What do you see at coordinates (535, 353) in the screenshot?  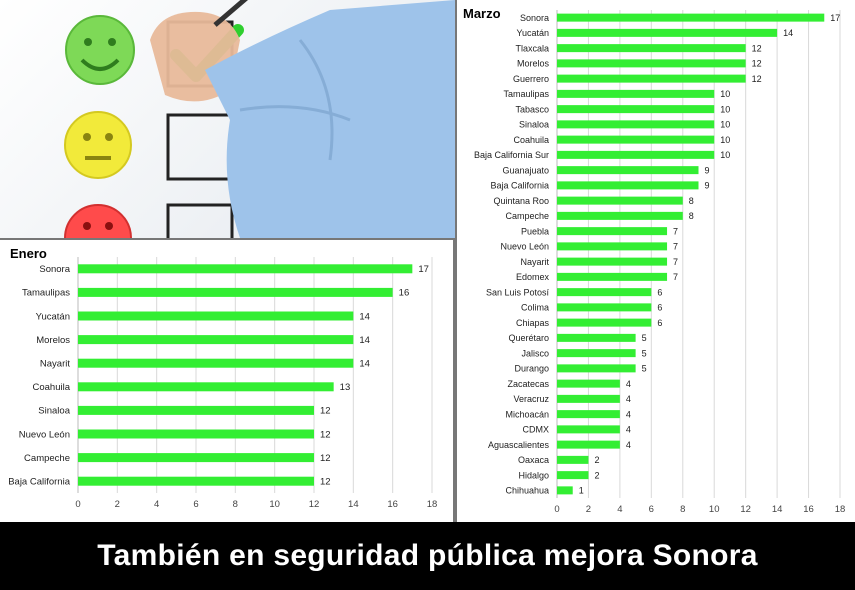 I see `category-label: Jalisco` at bounding box center [535, 353].